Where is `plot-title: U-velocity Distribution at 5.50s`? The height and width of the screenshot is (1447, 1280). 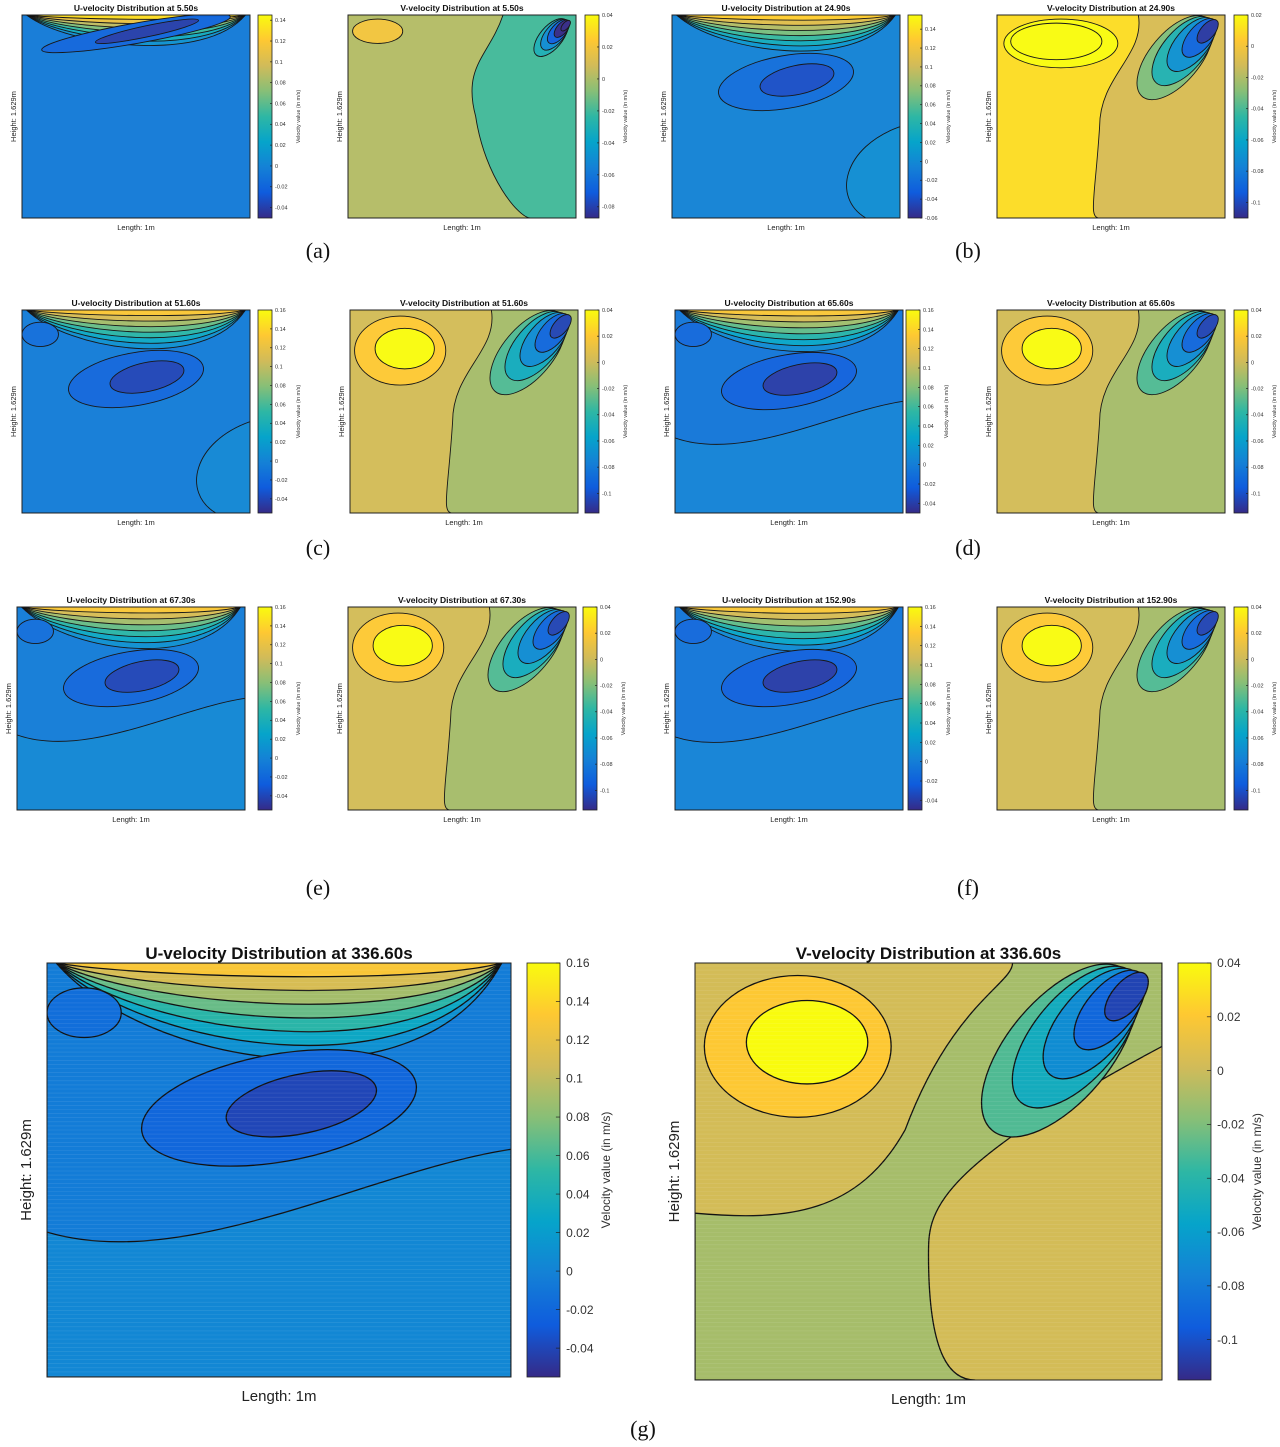
plot-title: U-velocity Distribution at 5.50s is located at coordinates (136, 8).